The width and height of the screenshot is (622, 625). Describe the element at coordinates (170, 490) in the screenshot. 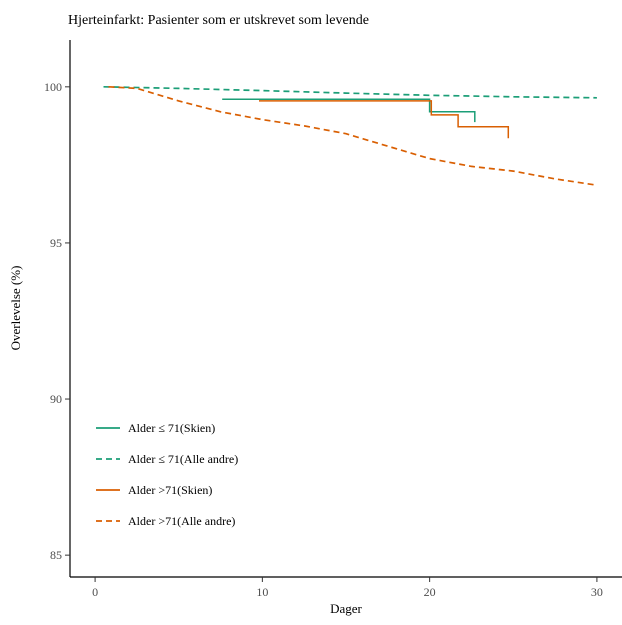

I see `legend-label-3: Alder >71(Skien)` at that location.